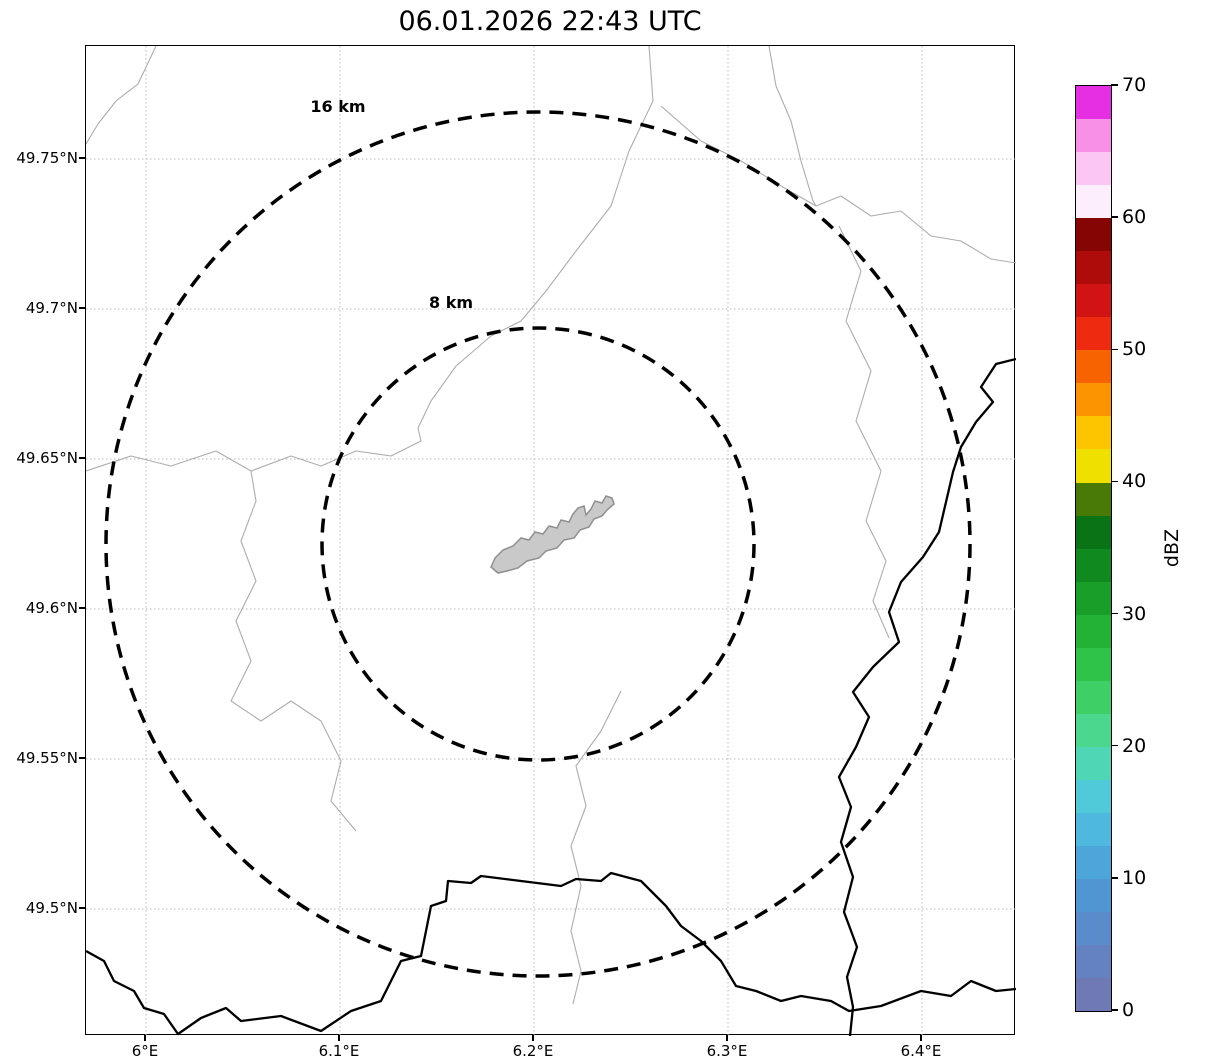 The image size is (1207, 1064). What do you see at coordinates (926, 696) in the screenshot?
I see `border-line-east` at bounding box center [926, 696].